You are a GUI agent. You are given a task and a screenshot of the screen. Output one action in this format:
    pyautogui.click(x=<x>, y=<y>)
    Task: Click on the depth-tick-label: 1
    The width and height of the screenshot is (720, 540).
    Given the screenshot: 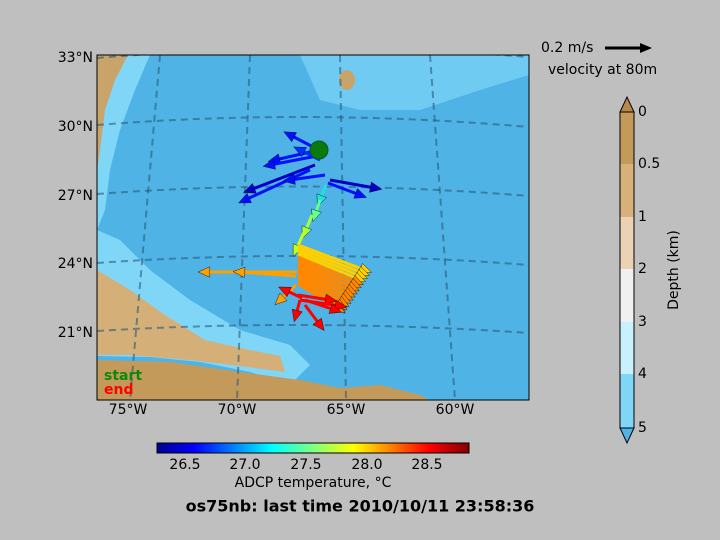 What is the action you would take?
    pyautogui.click(x=642, y=217)
    